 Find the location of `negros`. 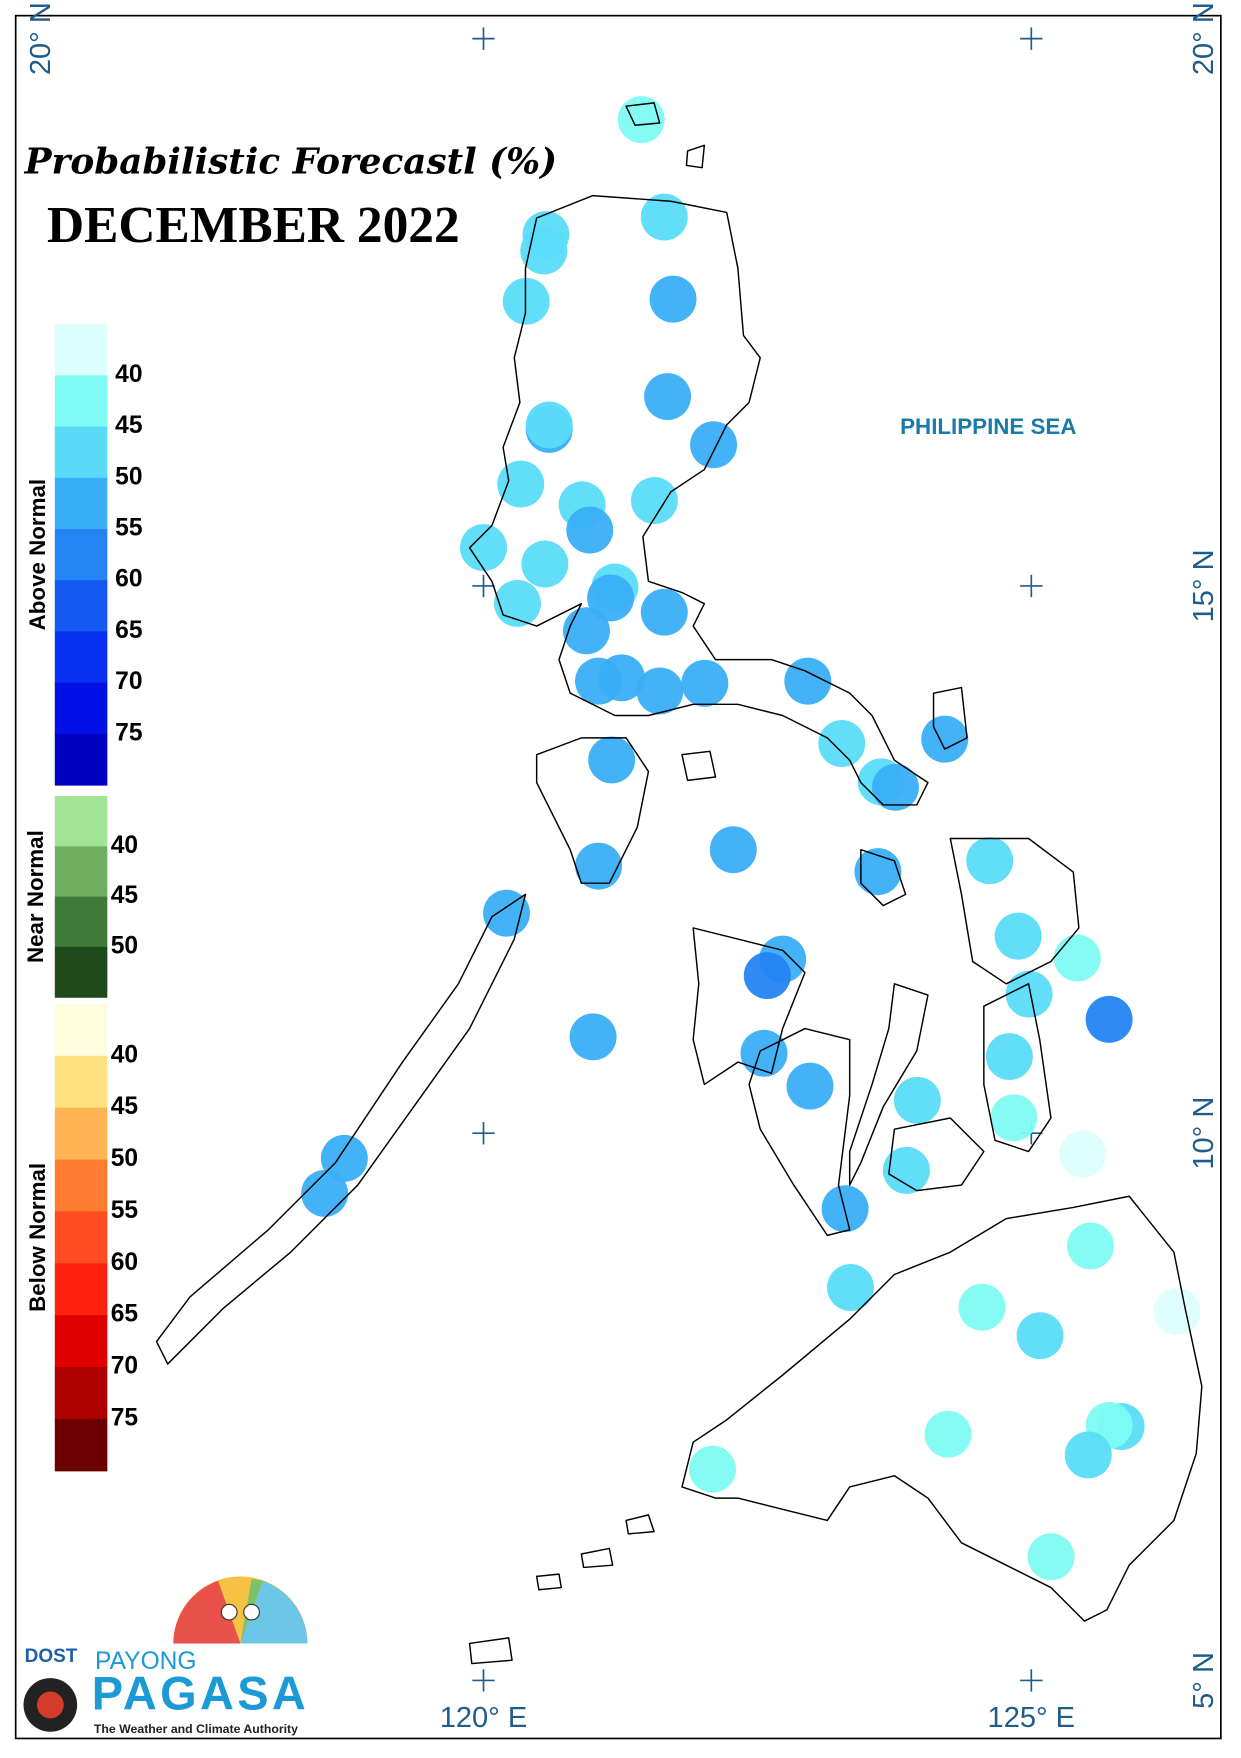

negros is located at coordinates (799, 1132).